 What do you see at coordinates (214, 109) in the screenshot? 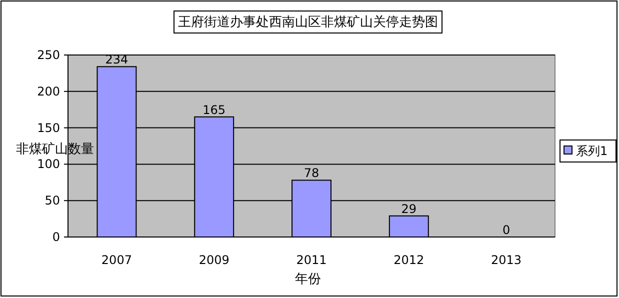
I see `data-label: 165` at bounding box center [214, 109].